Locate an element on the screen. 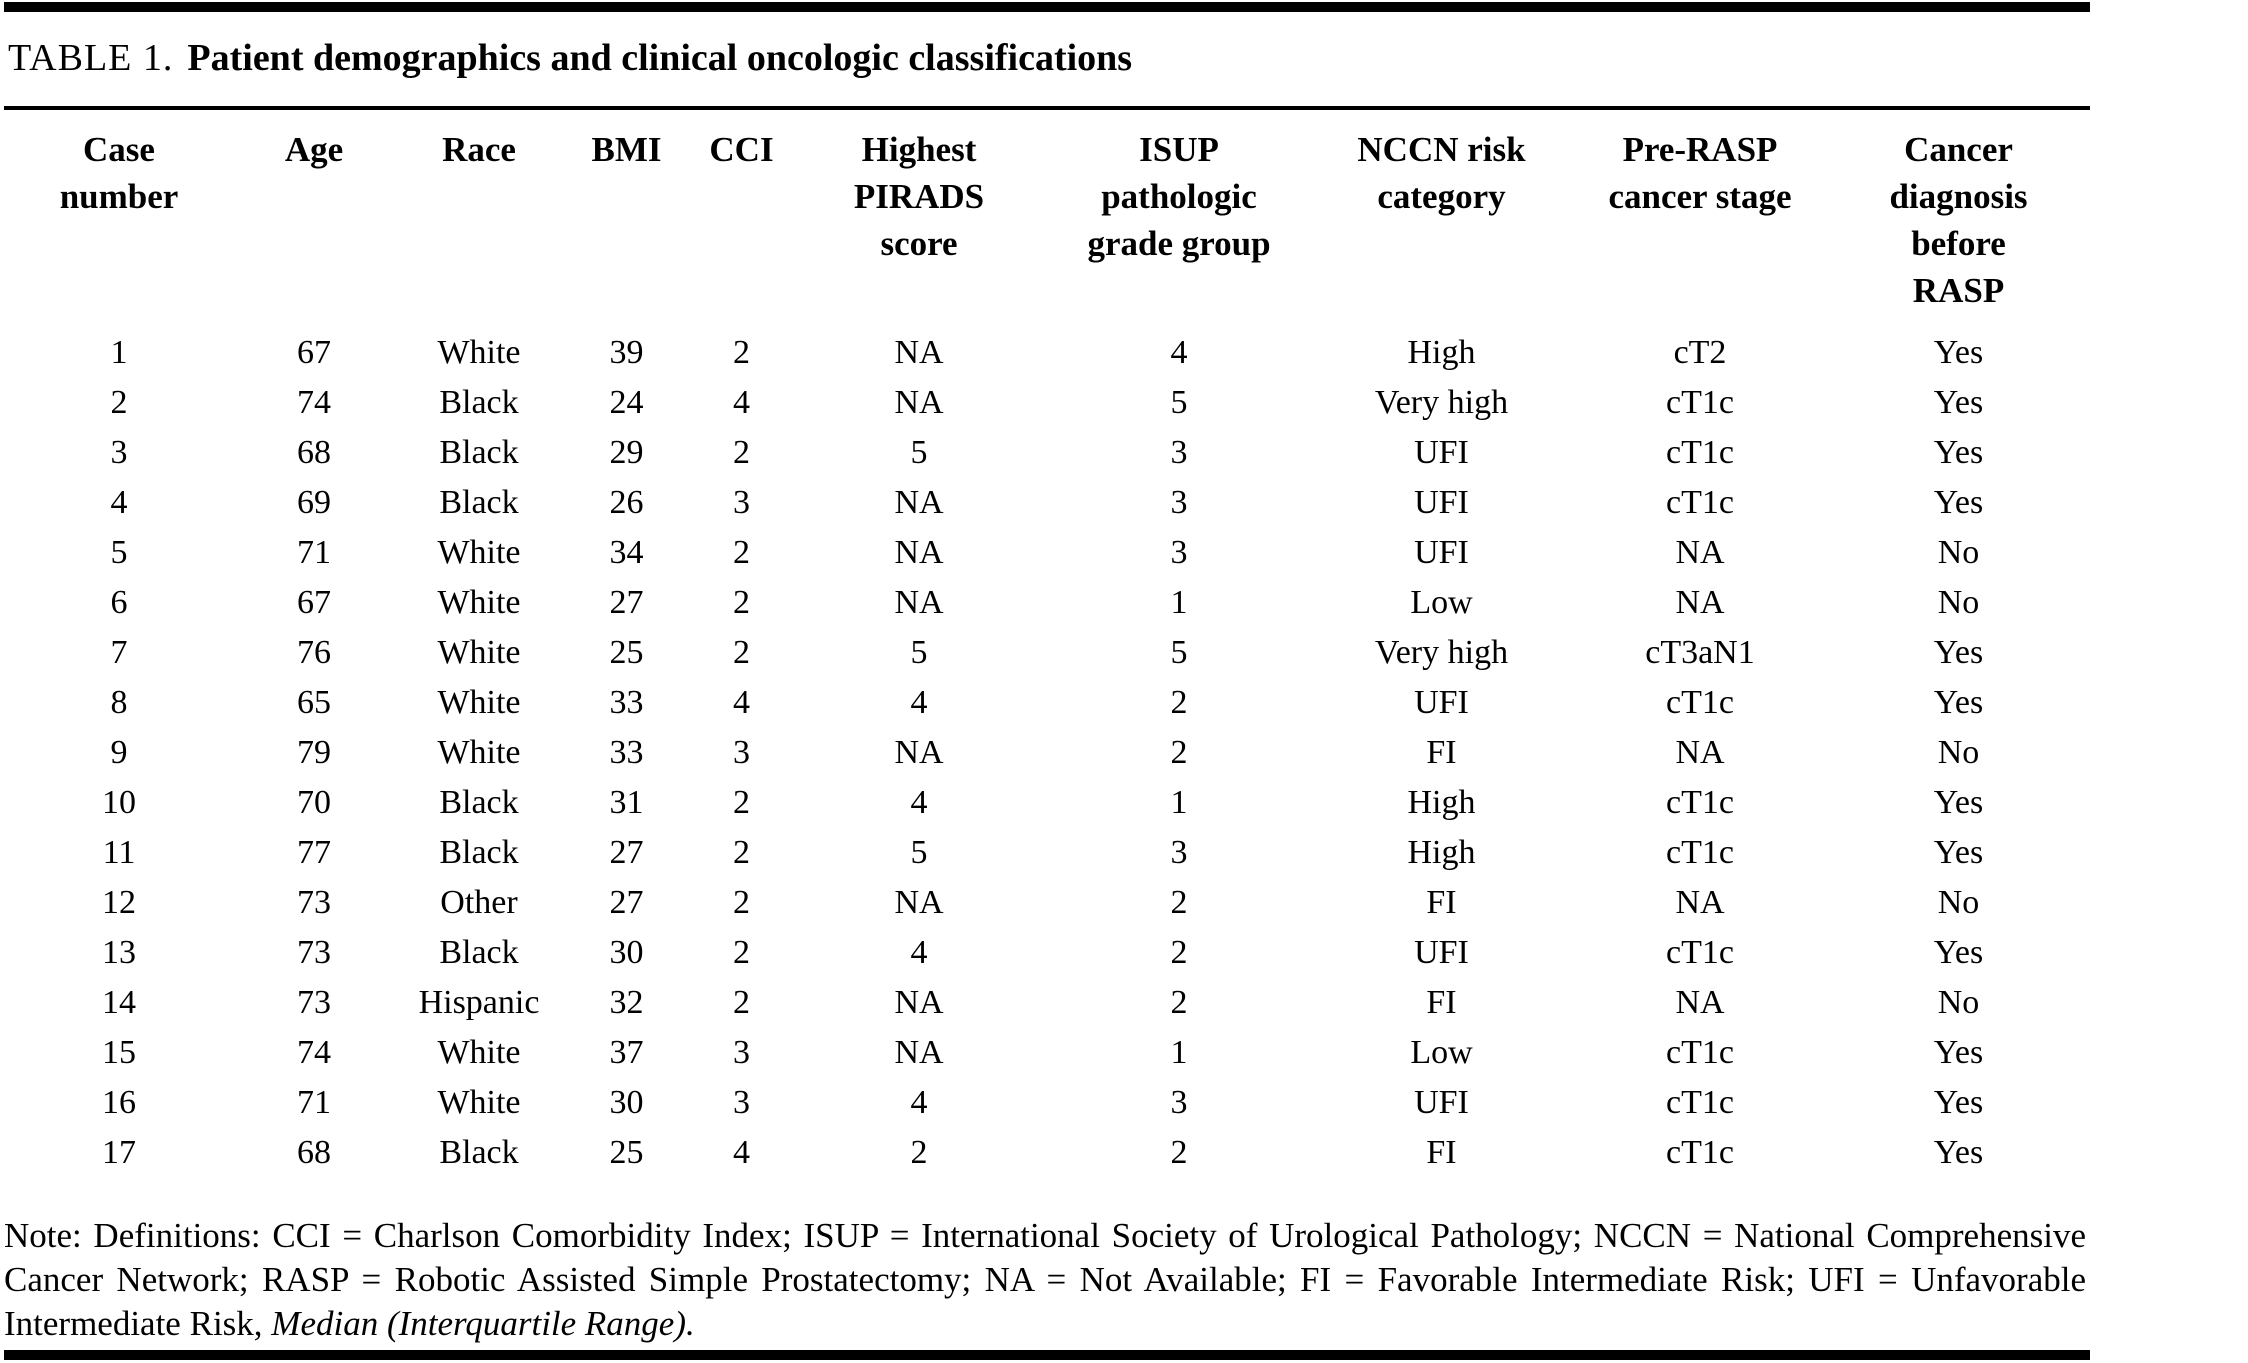 The height and width of the screenshot is (1363, 2248). cell-bmi: 33 is located at coordinates (626, 702).